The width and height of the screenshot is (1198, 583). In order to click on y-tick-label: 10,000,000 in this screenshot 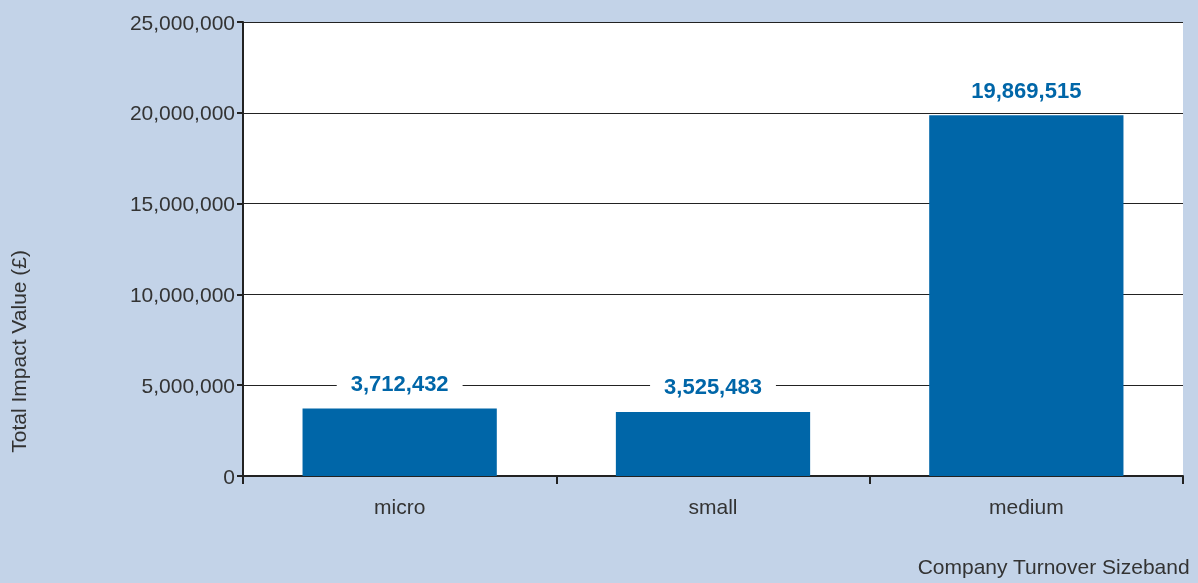, I will do `click(182, 294)`.